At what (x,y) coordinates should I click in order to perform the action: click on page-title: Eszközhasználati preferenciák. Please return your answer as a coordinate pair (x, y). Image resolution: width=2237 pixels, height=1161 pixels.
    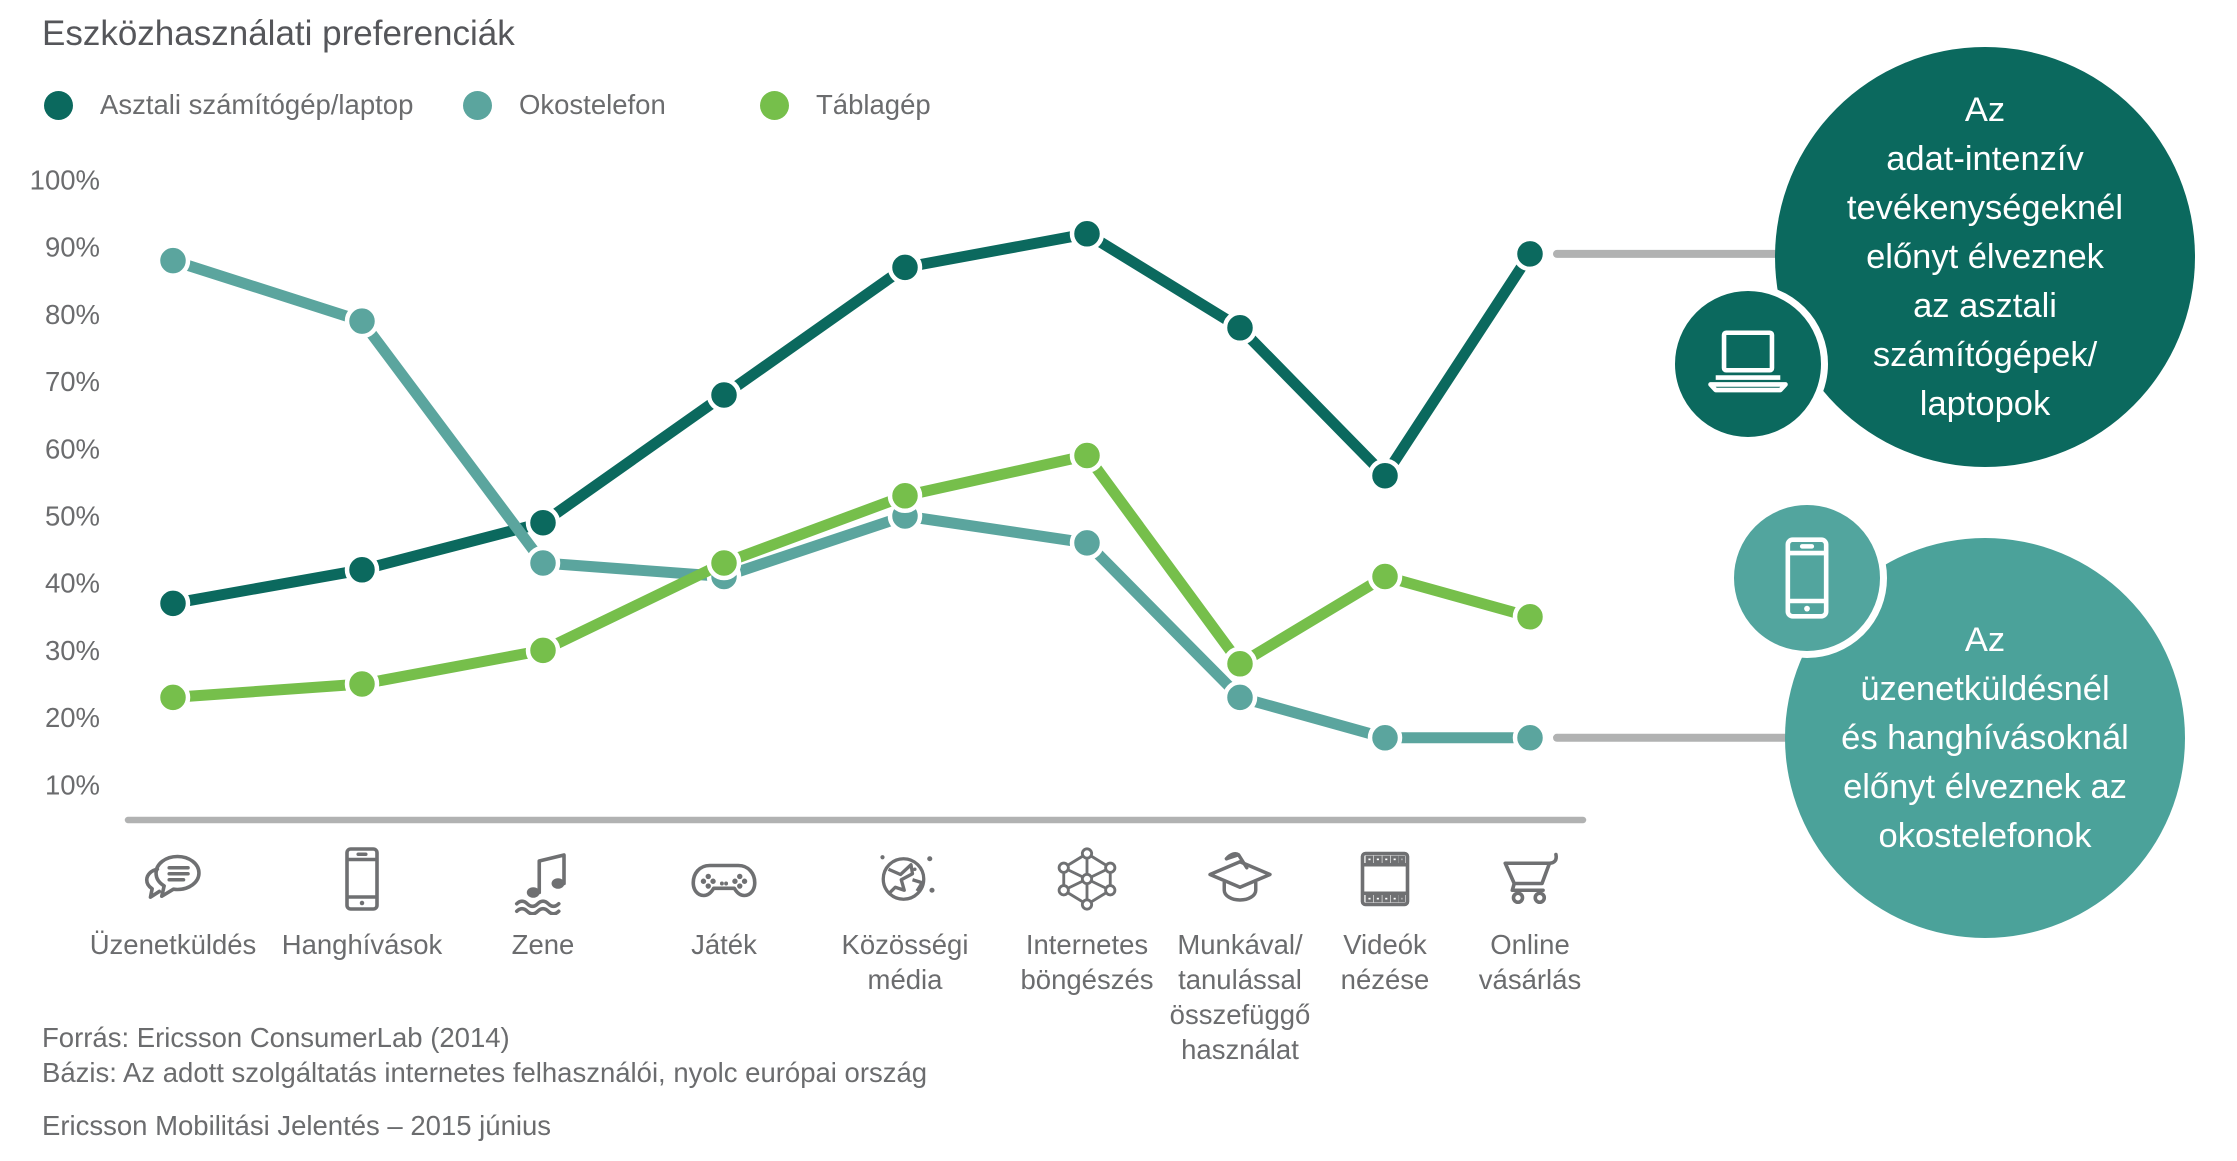
    Looking at the image, I should click on (278, 33).